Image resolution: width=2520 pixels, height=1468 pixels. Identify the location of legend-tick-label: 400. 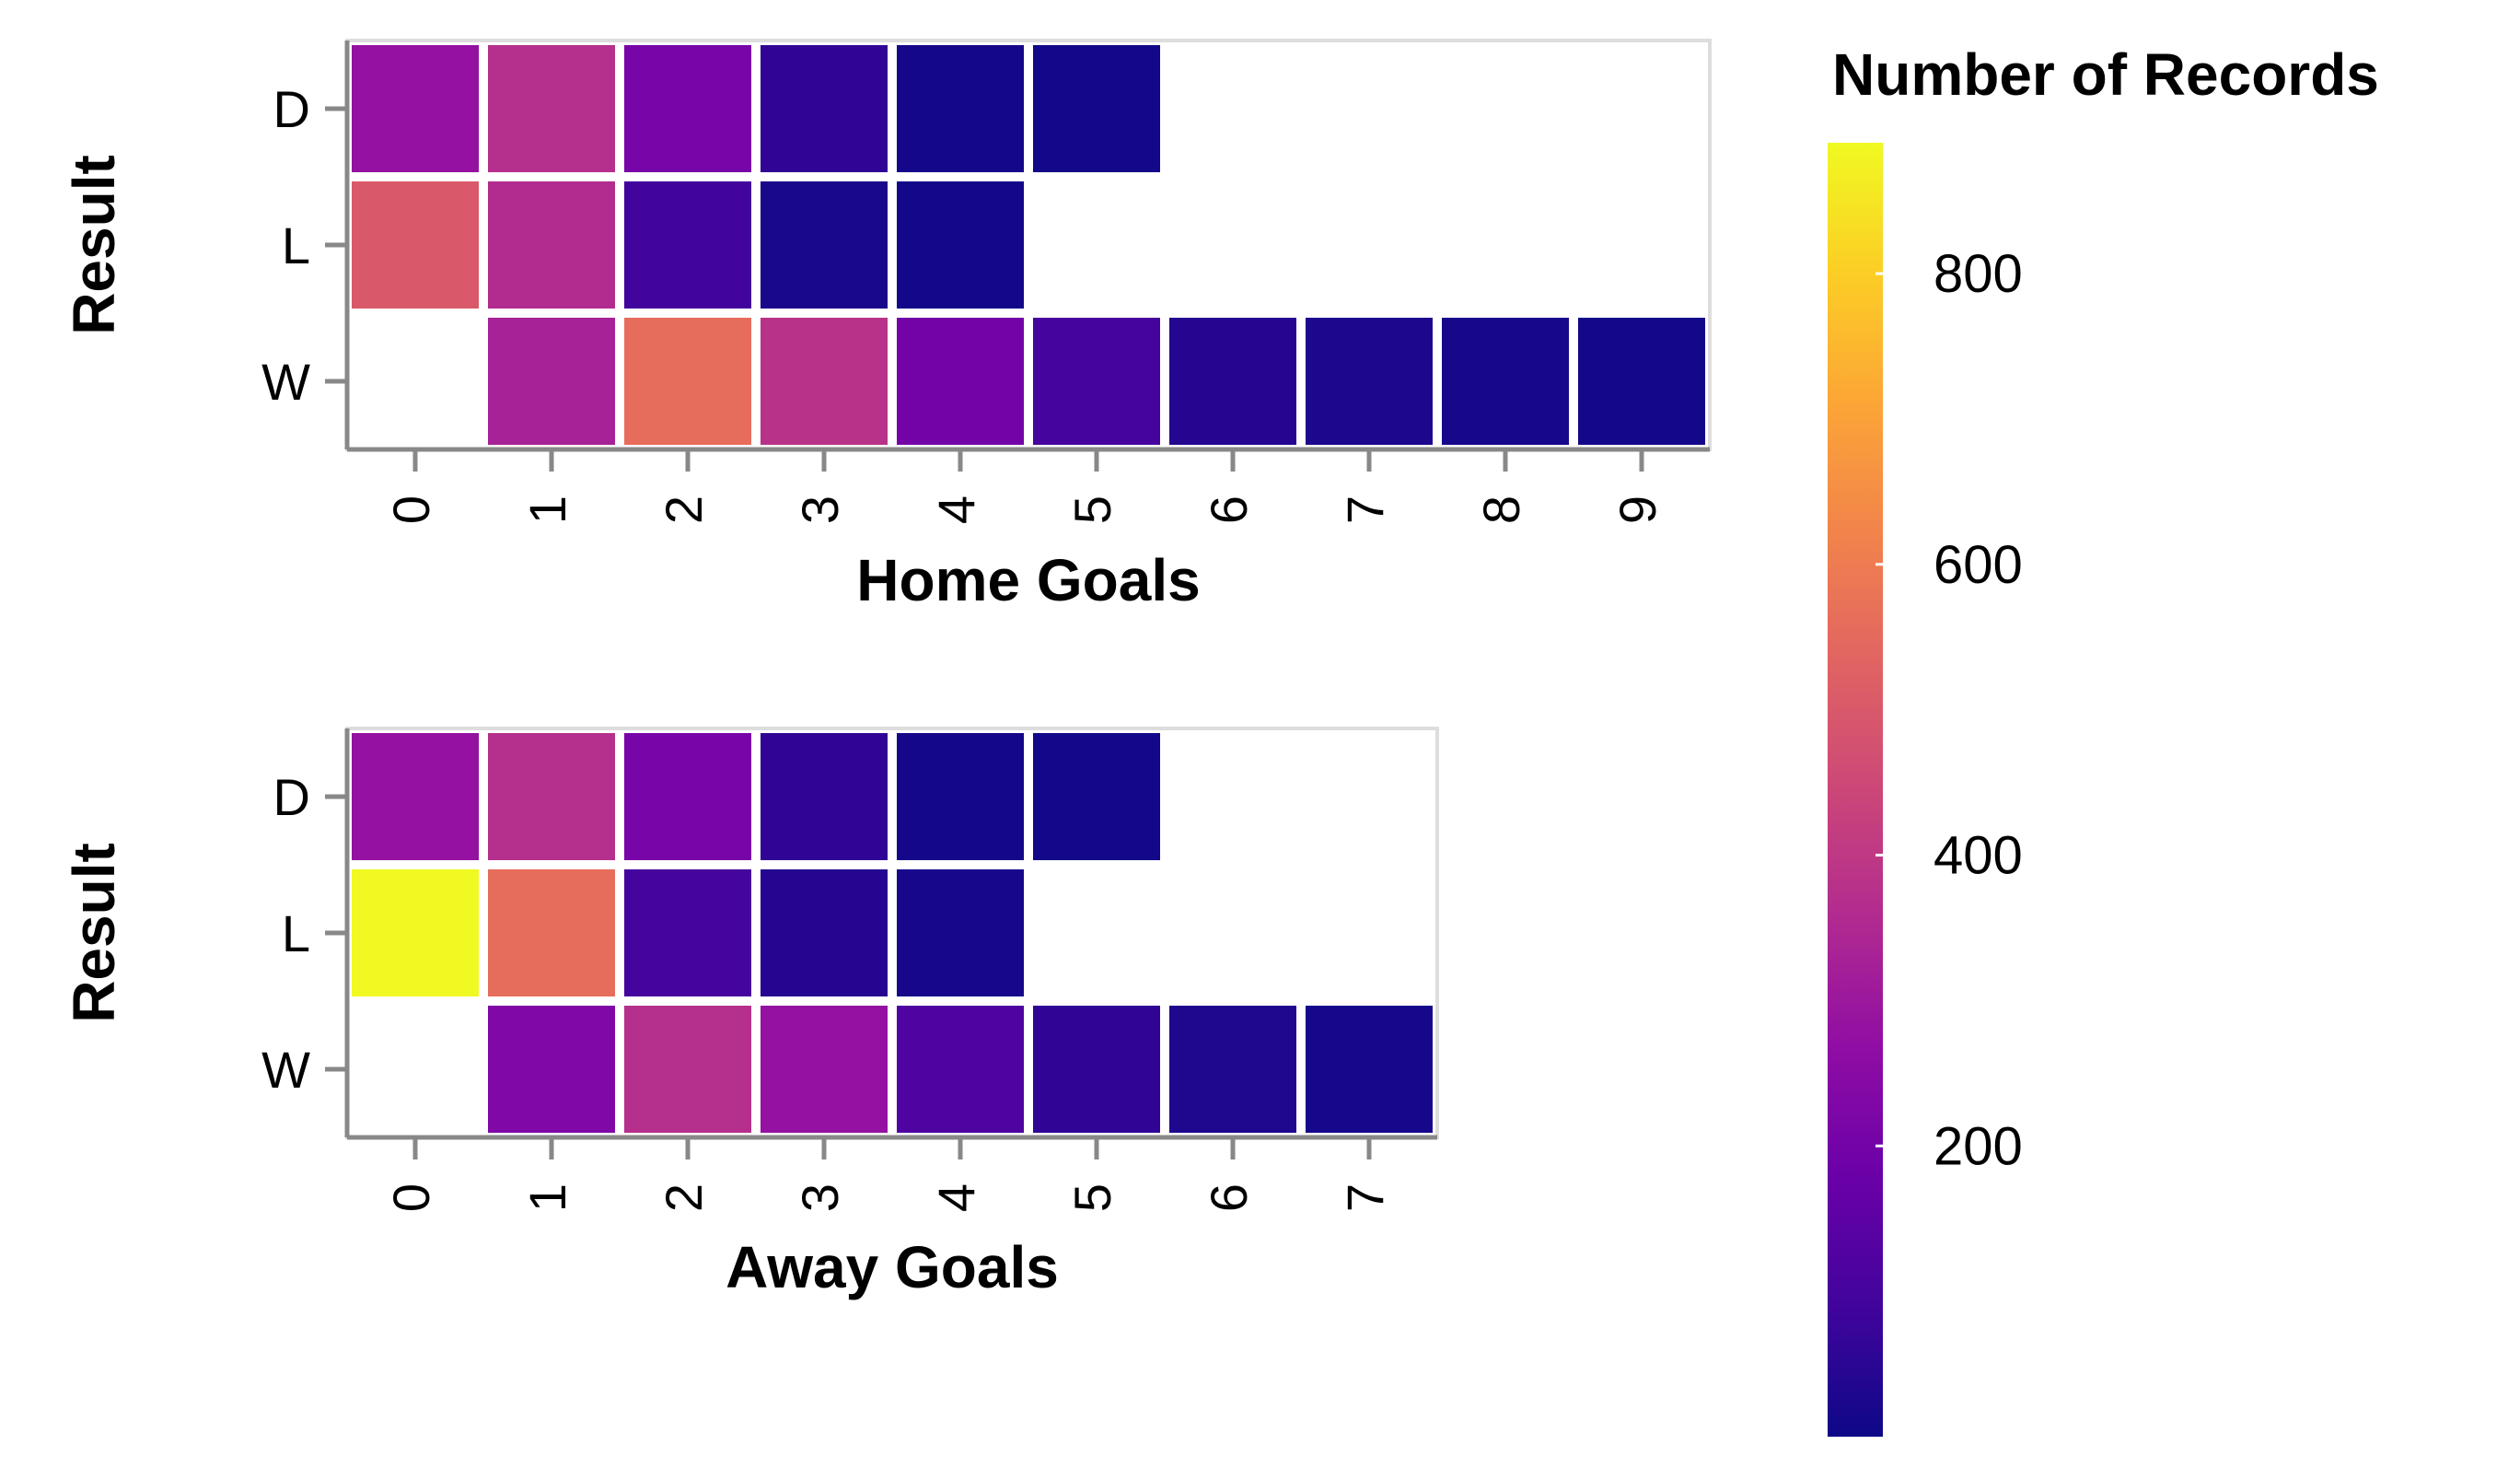
(1978, 856).